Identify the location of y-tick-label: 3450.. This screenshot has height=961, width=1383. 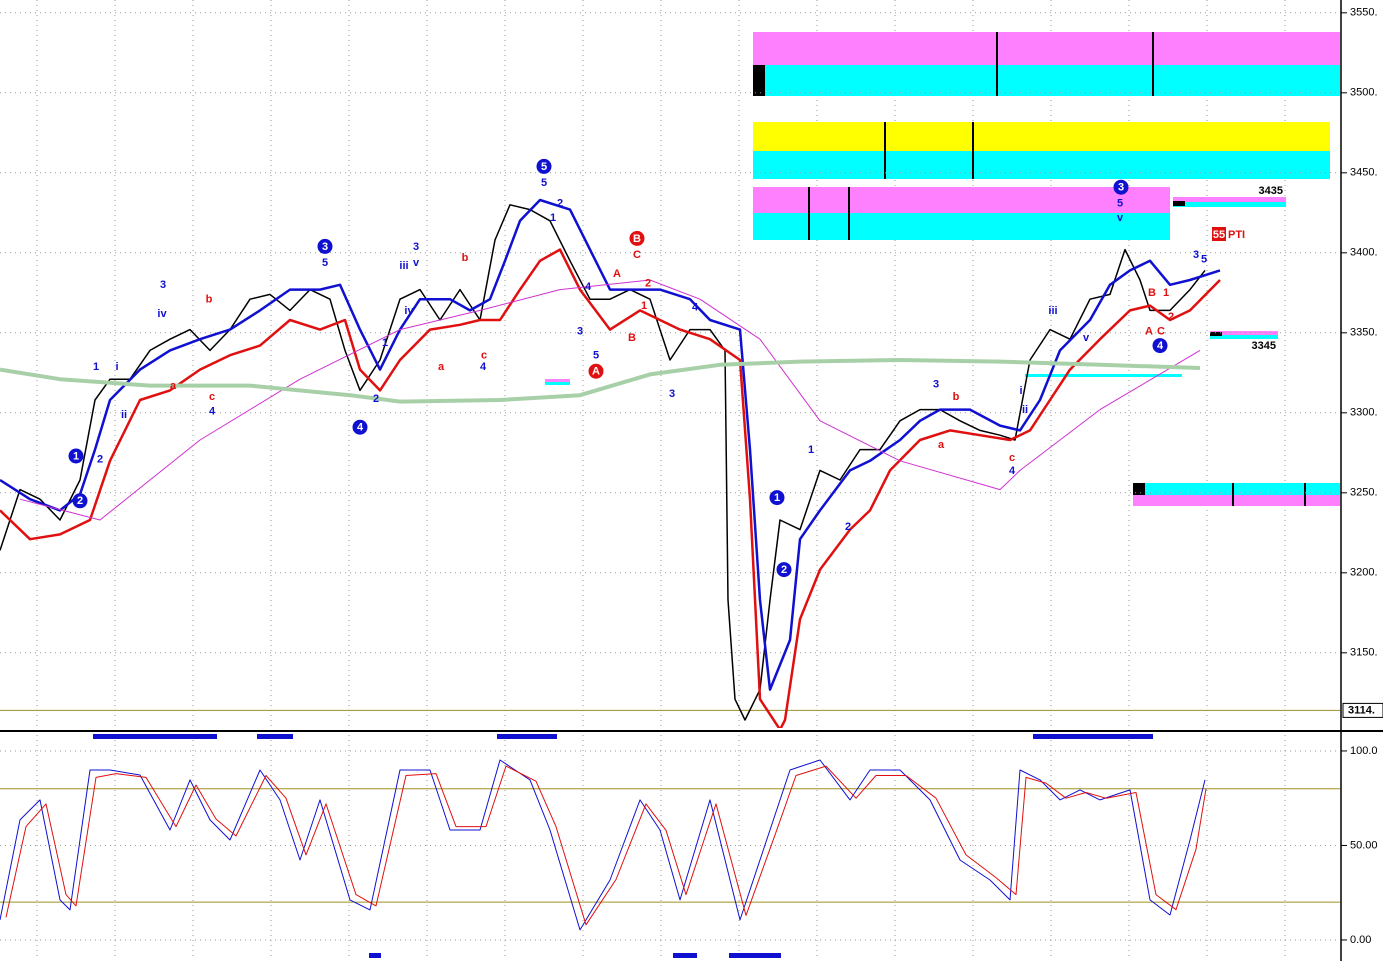
(1364, 173).